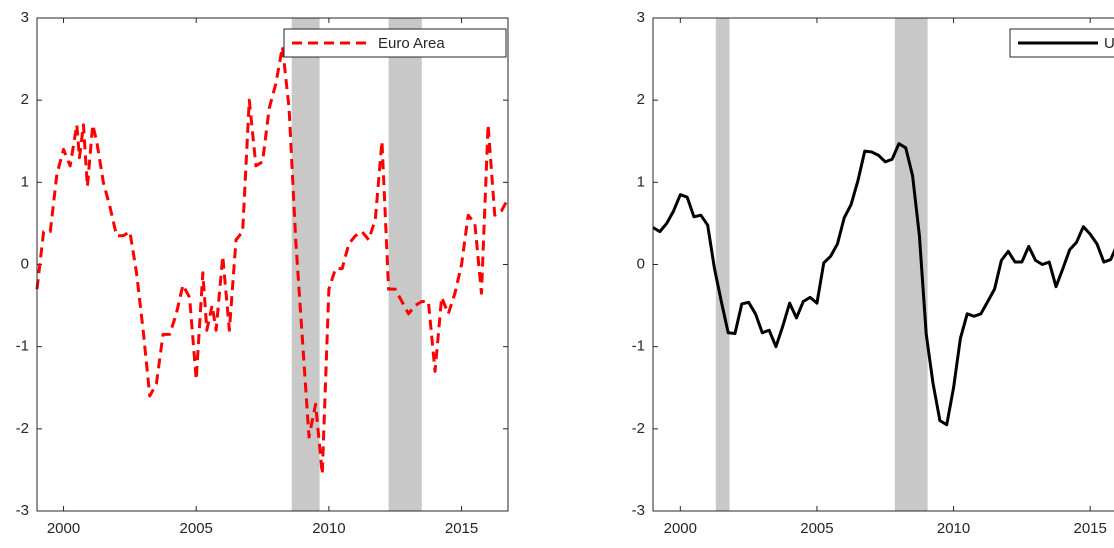 This screenshot has width=1114, height=548. What do you see at coordinates (411, 43) in the screenshot?
I see `legend-label: Euro Area` at bounding box center [411, 43].